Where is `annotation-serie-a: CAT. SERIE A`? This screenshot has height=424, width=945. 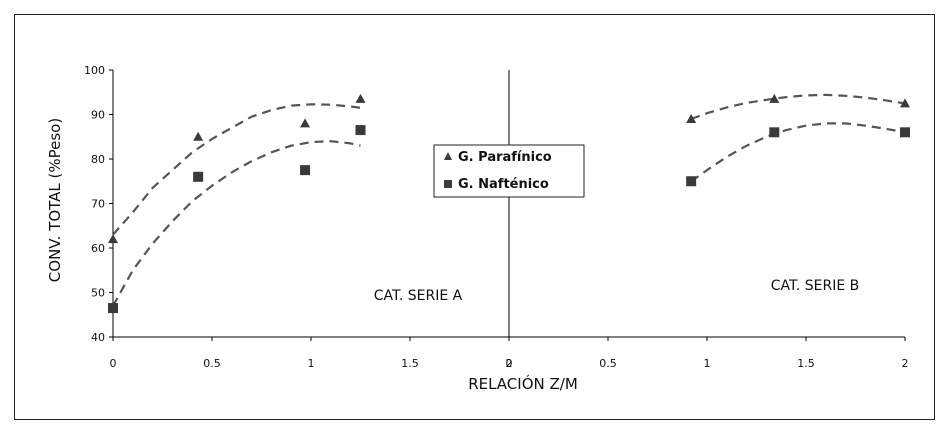 annotation-serie-a: CAT. SERIE A is located at coordinates (418, 296).